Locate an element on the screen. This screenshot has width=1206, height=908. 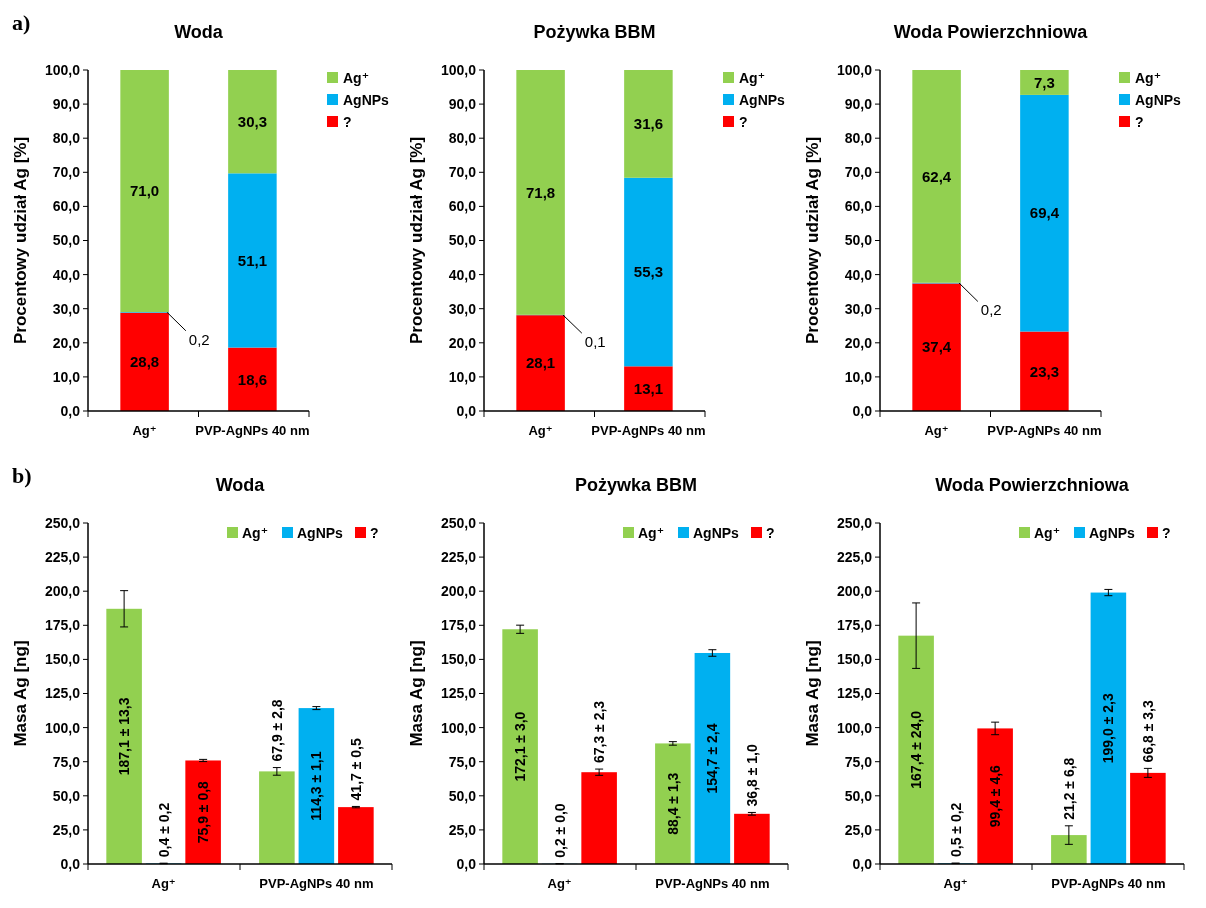
data-label: 51,1 is located at coordinates (252, 260).